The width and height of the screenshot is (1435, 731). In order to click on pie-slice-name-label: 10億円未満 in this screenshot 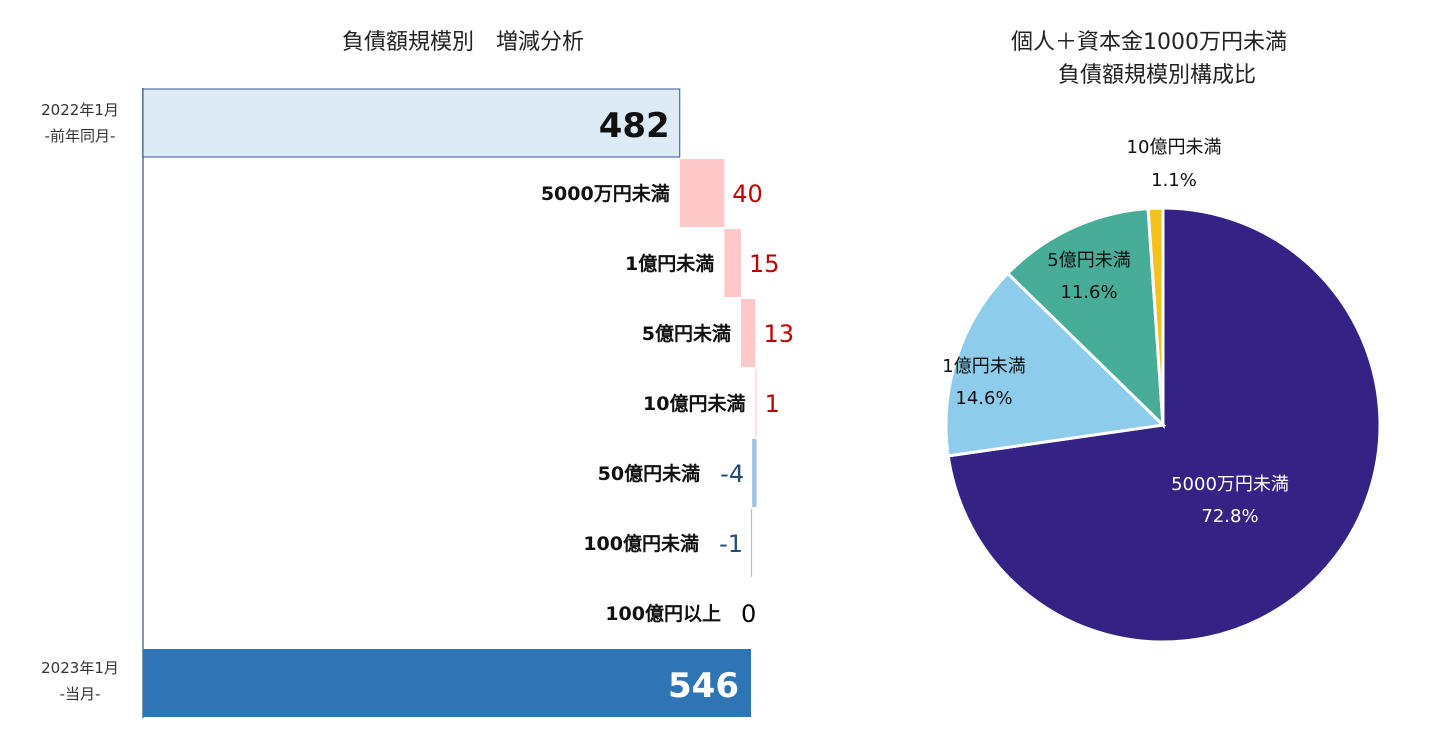, I will do `click(1174, 147)`.